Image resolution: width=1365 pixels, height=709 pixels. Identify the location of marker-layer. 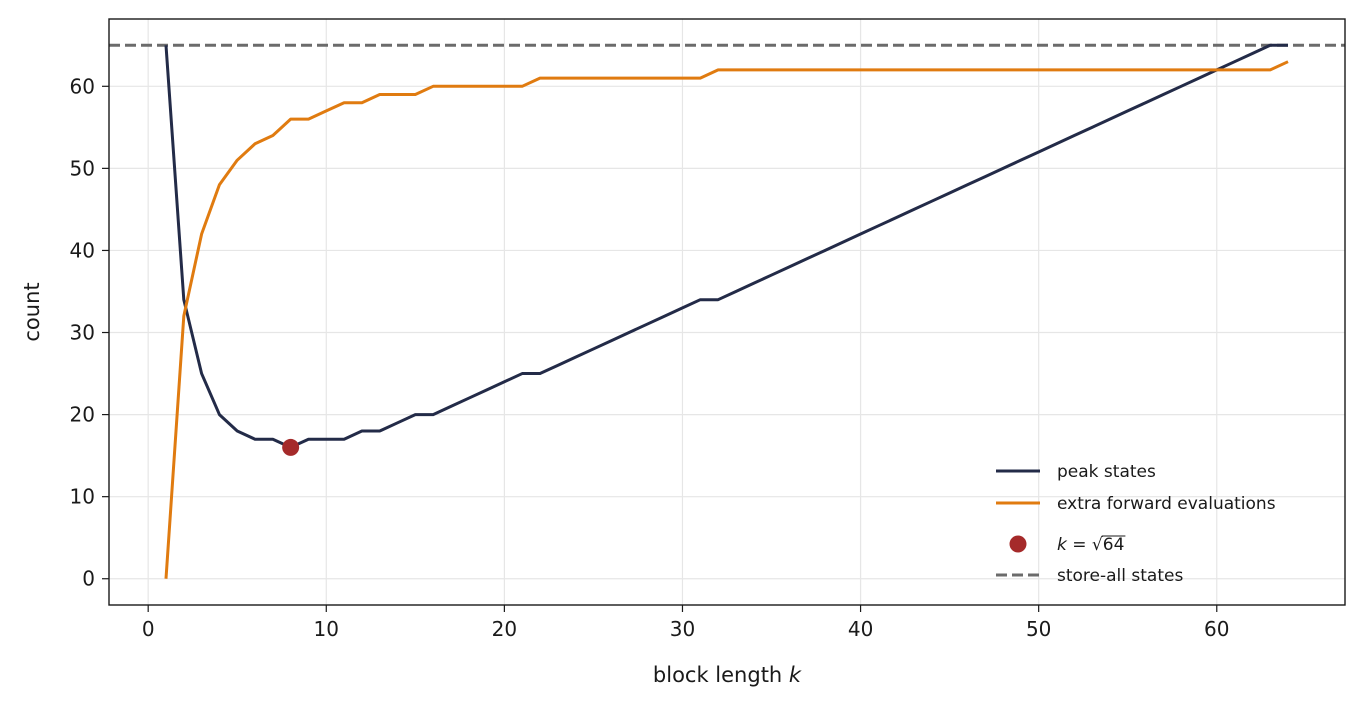
(291, 447).